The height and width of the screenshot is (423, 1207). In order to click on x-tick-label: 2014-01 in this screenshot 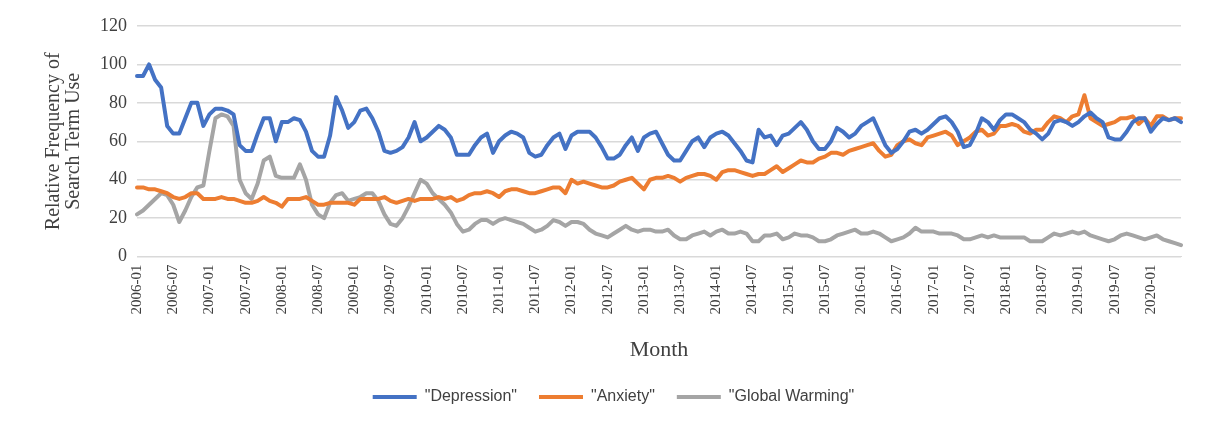, I will do `click(715, 289)`.